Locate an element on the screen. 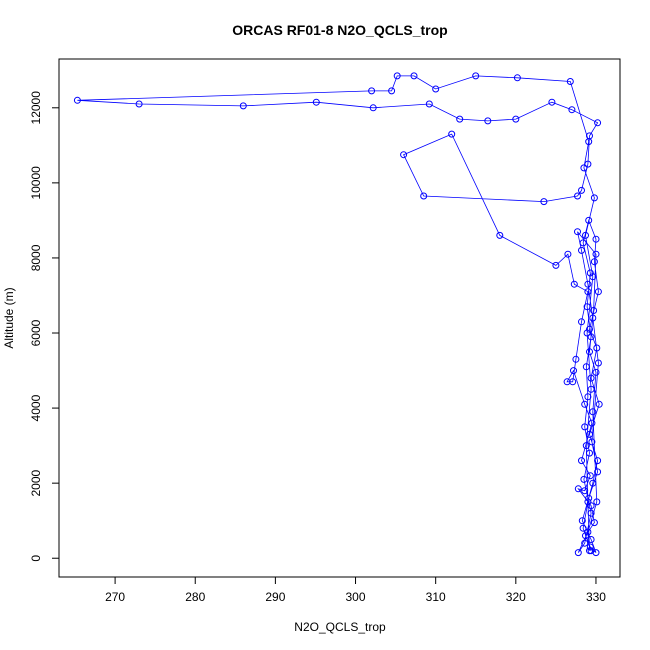  y-tick-label: 12000 is located at coordinates (36, 108).